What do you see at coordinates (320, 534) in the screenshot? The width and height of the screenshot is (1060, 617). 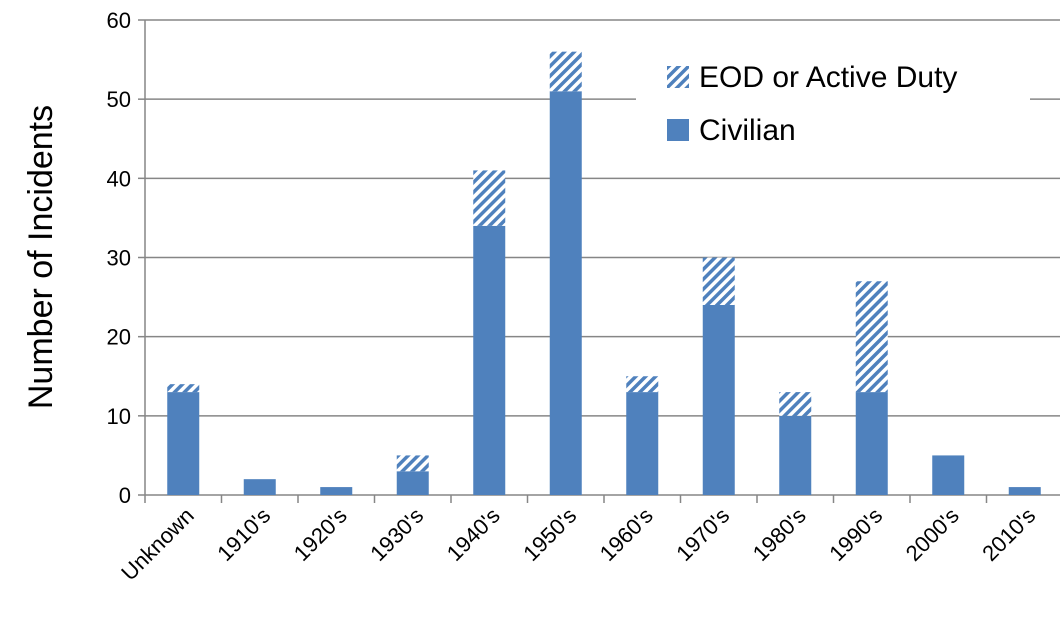 I see `x-tick-label: 1920's` at bounding box center [320, 534].